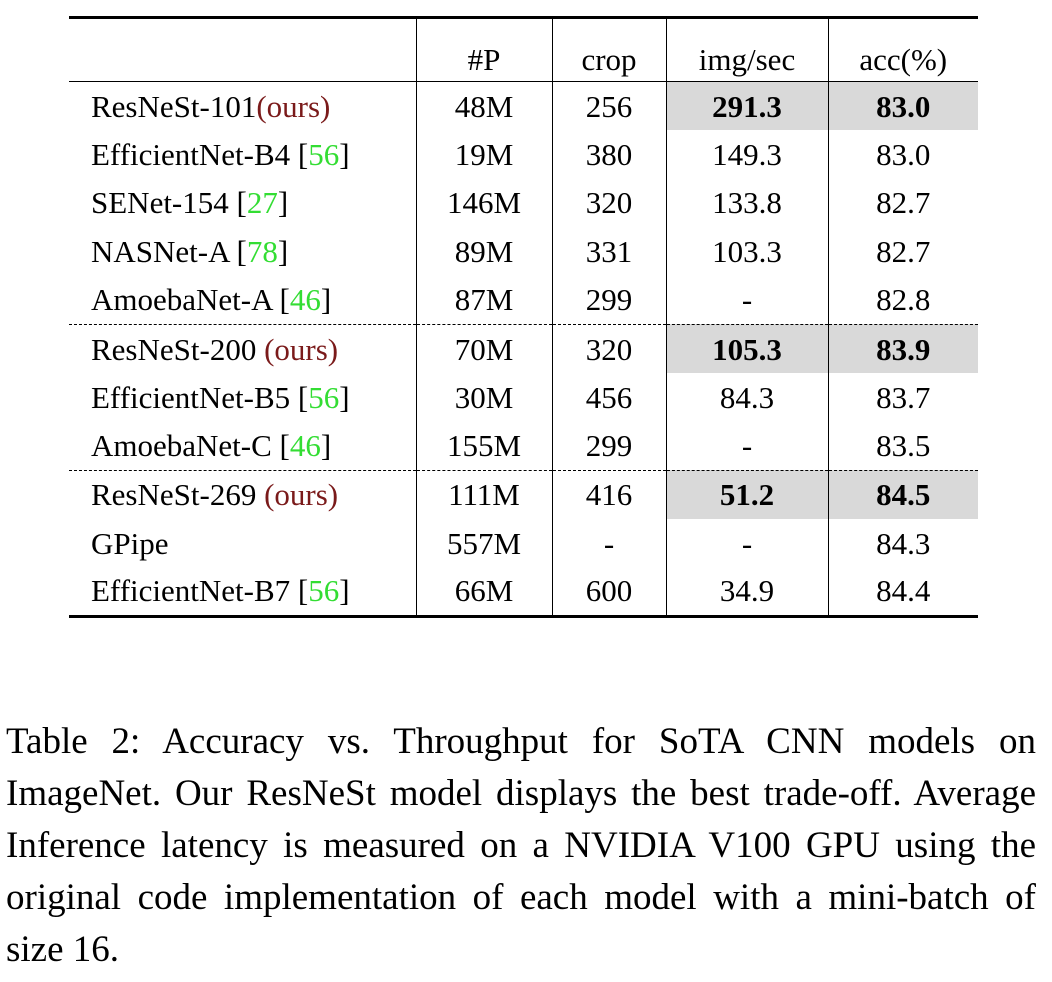 The height and width of the screenshot is (982, 1052). What do you see at coordinates (608, 494) in the screenshot?
I see `crop-cell: 416` at bounding box center [608, 494].